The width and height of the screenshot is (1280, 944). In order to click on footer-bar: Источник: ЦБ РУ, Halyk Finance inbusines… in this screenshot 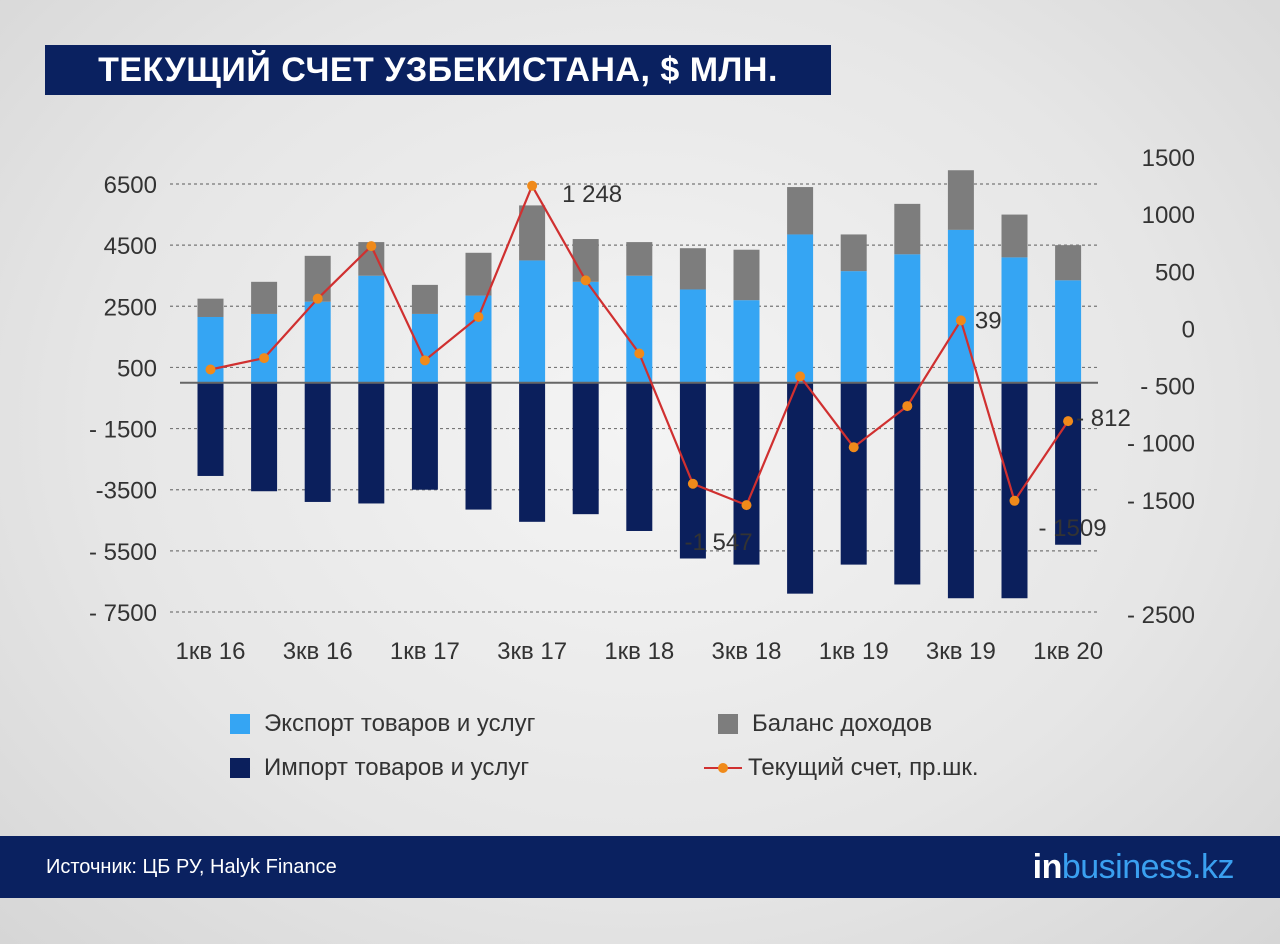, I will do `click(640, 867)`.